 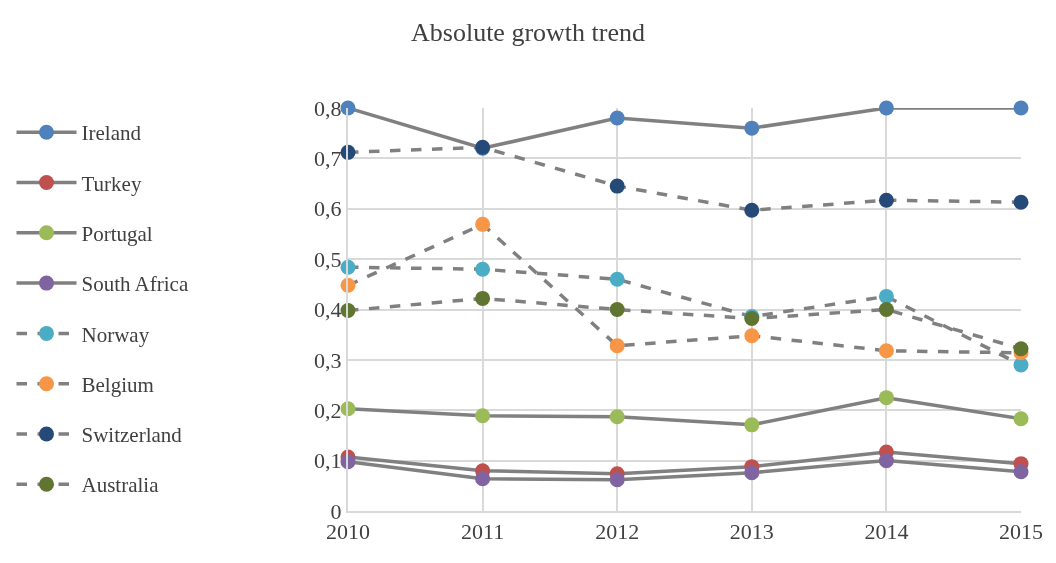 I want to click on legend-label: Turkey, so click(x=111, y=183).